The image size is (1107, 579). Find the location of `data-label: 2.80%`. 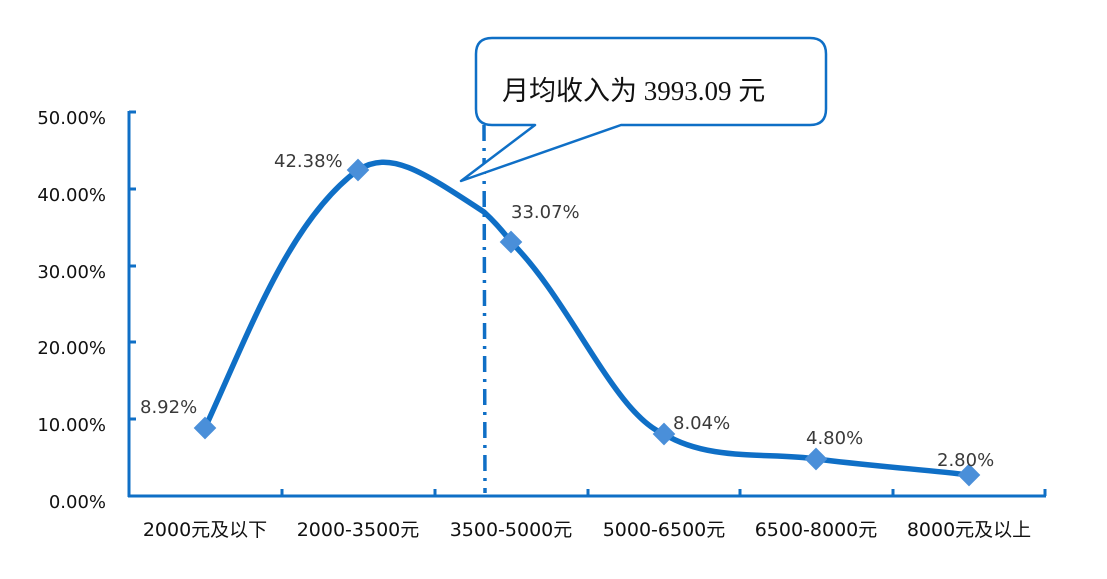

data-label: 2.80% is located at coordinates (965, 460).